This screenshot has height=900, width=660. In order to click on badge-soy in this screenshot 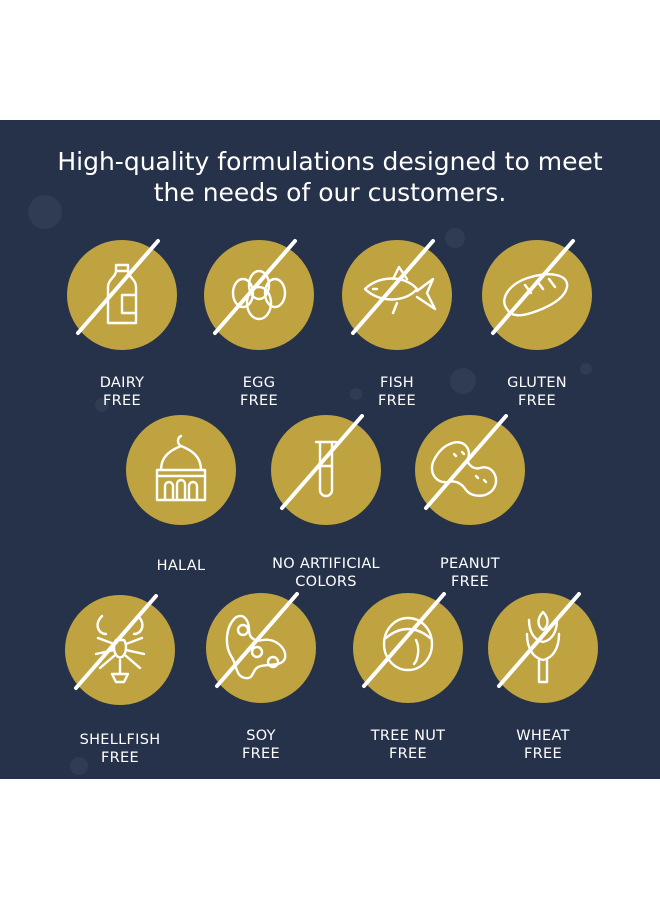, I will do `click(261, 648)`.